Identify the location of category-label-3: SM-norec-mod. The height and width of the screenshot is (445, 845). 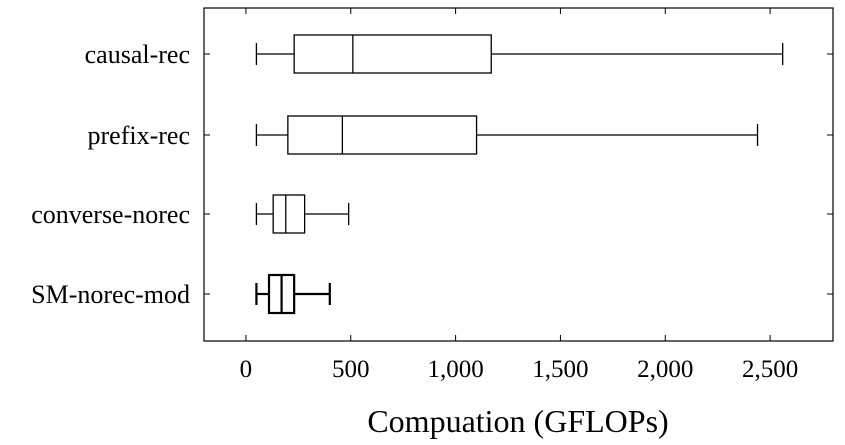
(110, 294).